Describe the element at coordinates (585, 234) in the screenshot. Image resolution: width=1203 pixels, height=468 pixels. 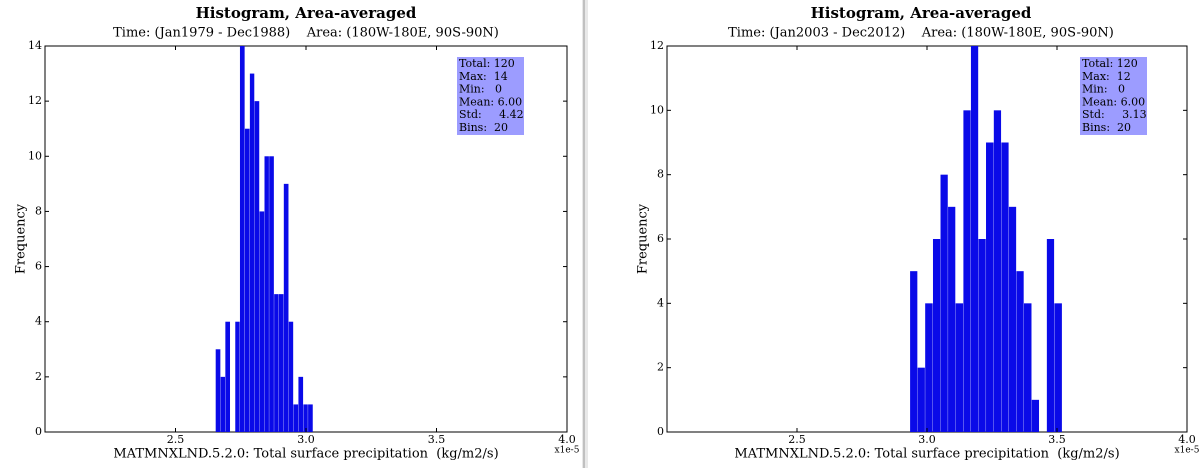
I see `panel-divider` at that location.